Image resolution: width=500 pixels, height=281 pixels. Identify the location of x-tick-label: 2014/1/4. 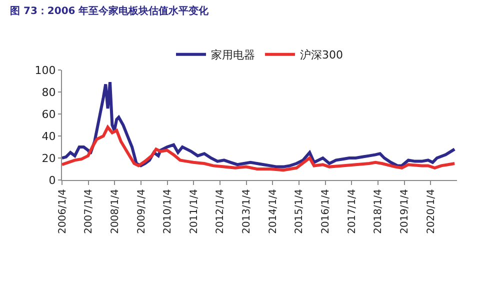
(273, 211).